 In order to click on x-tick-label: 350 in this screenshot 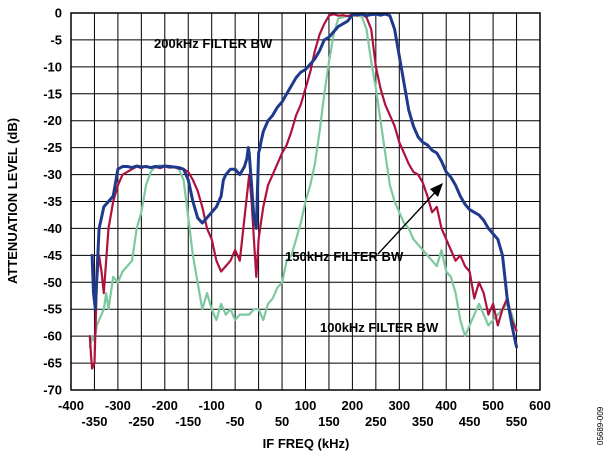, I will do `click(423, 421)`.